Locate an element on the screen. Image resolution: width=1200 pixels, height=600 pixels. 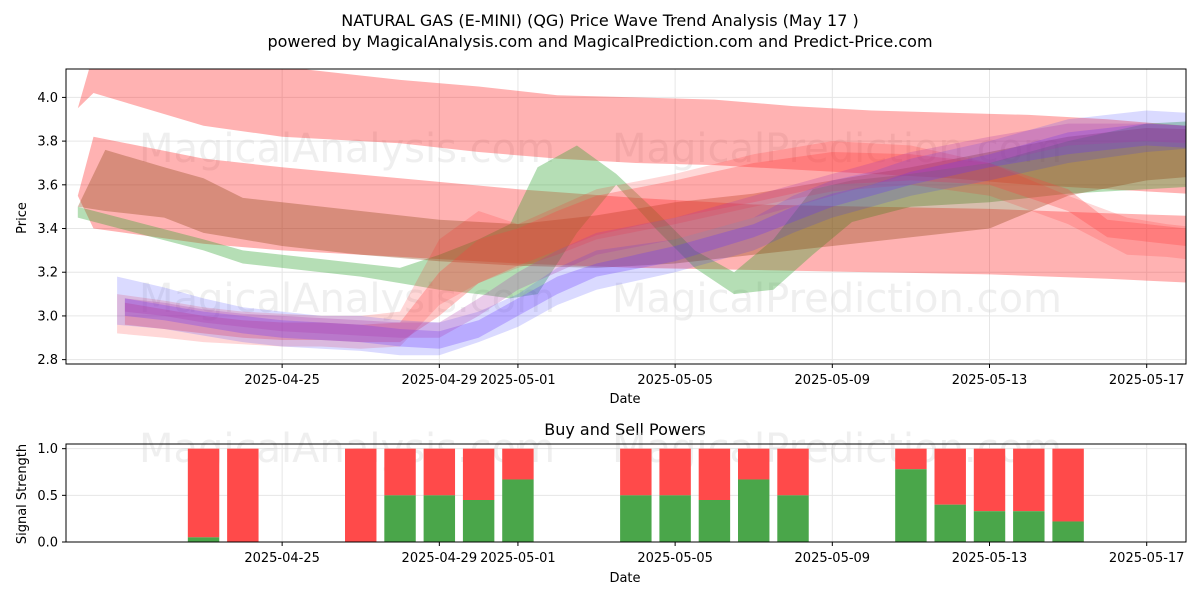
price-xtick-label-6: 2025-05-17 is located at coordinates (1147, 380).